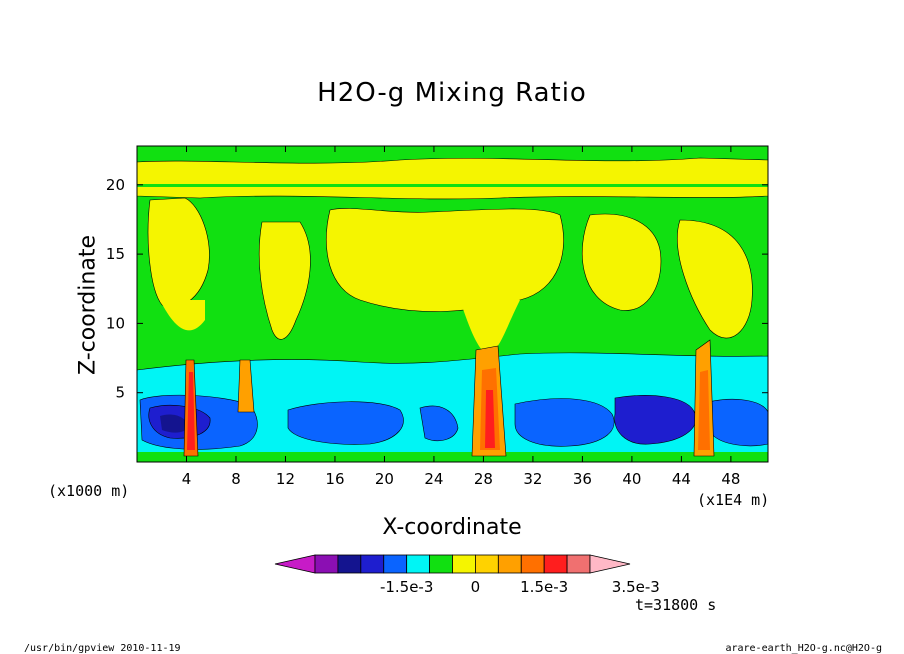 Image resolution: width=904 pixels, height=654 pixels. Describe the element at coordinates (384, 479) in the screenshot. I see `x-tick-label: 20` at that location.